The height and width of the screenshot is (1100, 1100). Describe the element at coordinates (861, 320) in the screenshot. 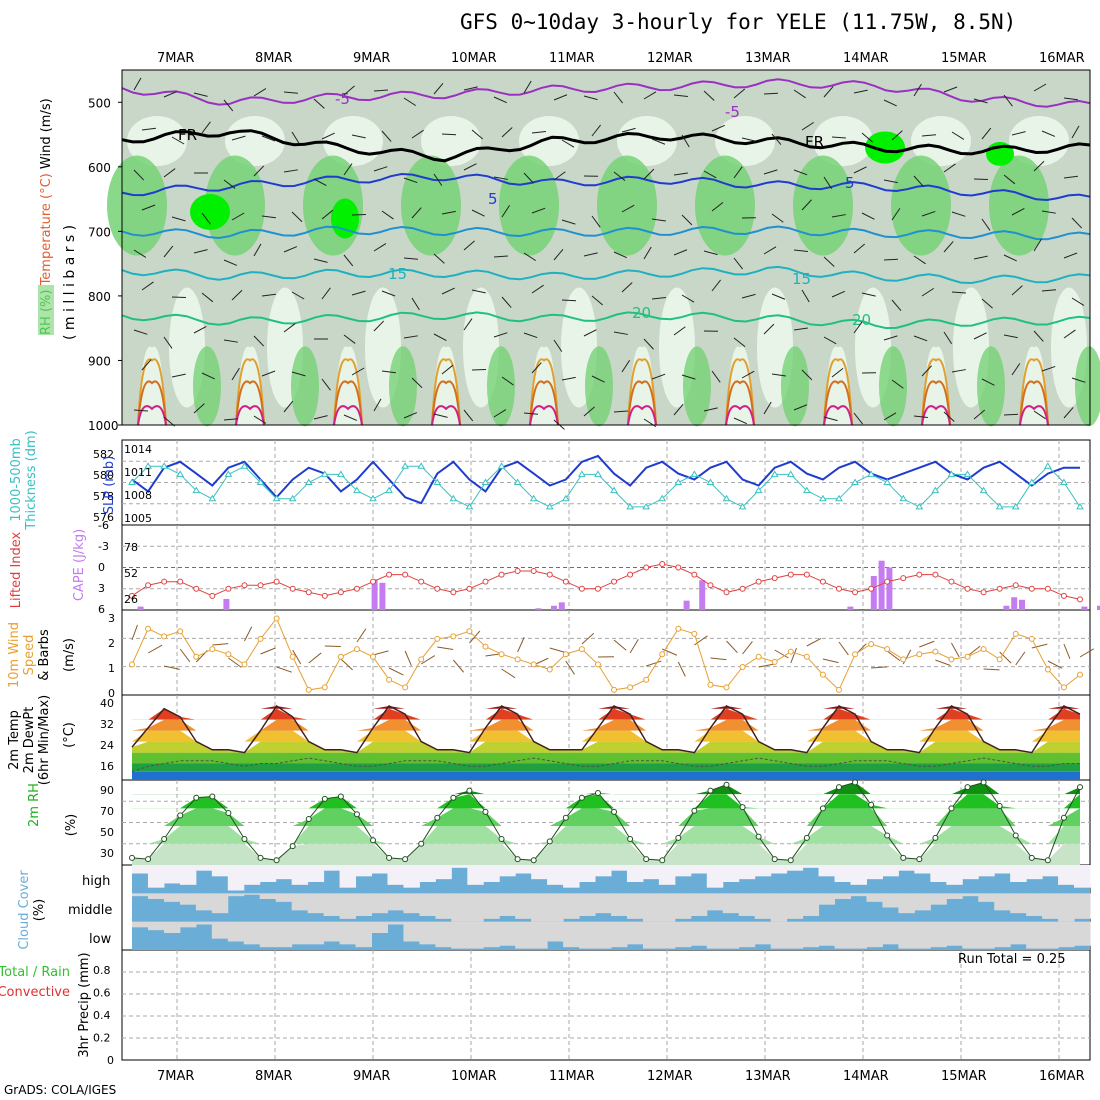

I see `contour-label: 20` at that location.